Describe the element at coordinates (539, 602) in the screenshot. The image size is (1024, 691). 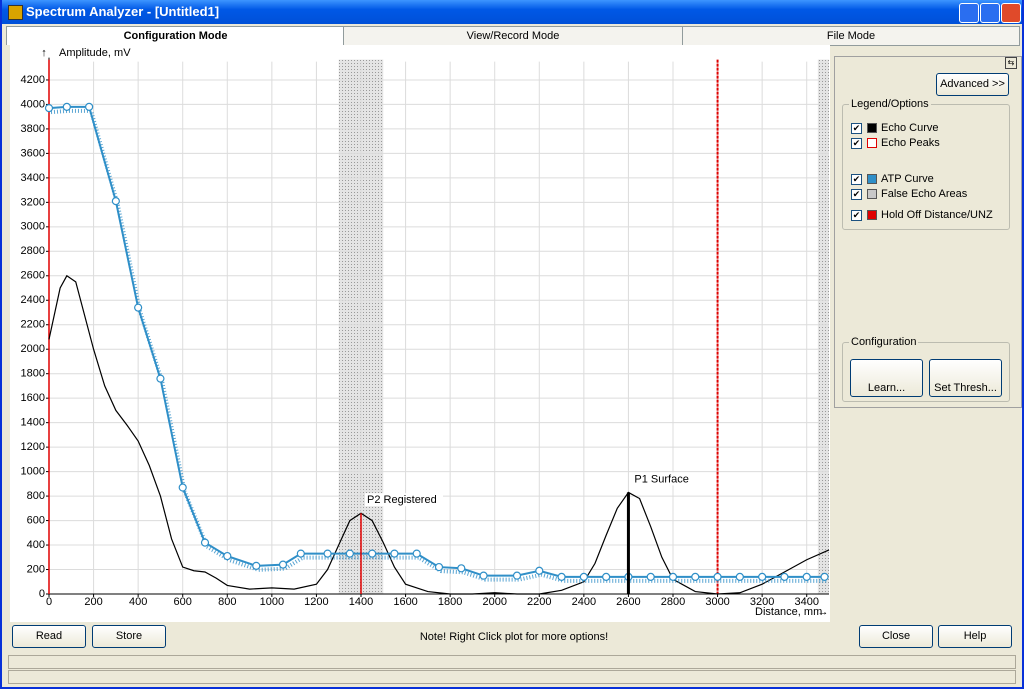
I see `x-tick-label: 2200` at that location.